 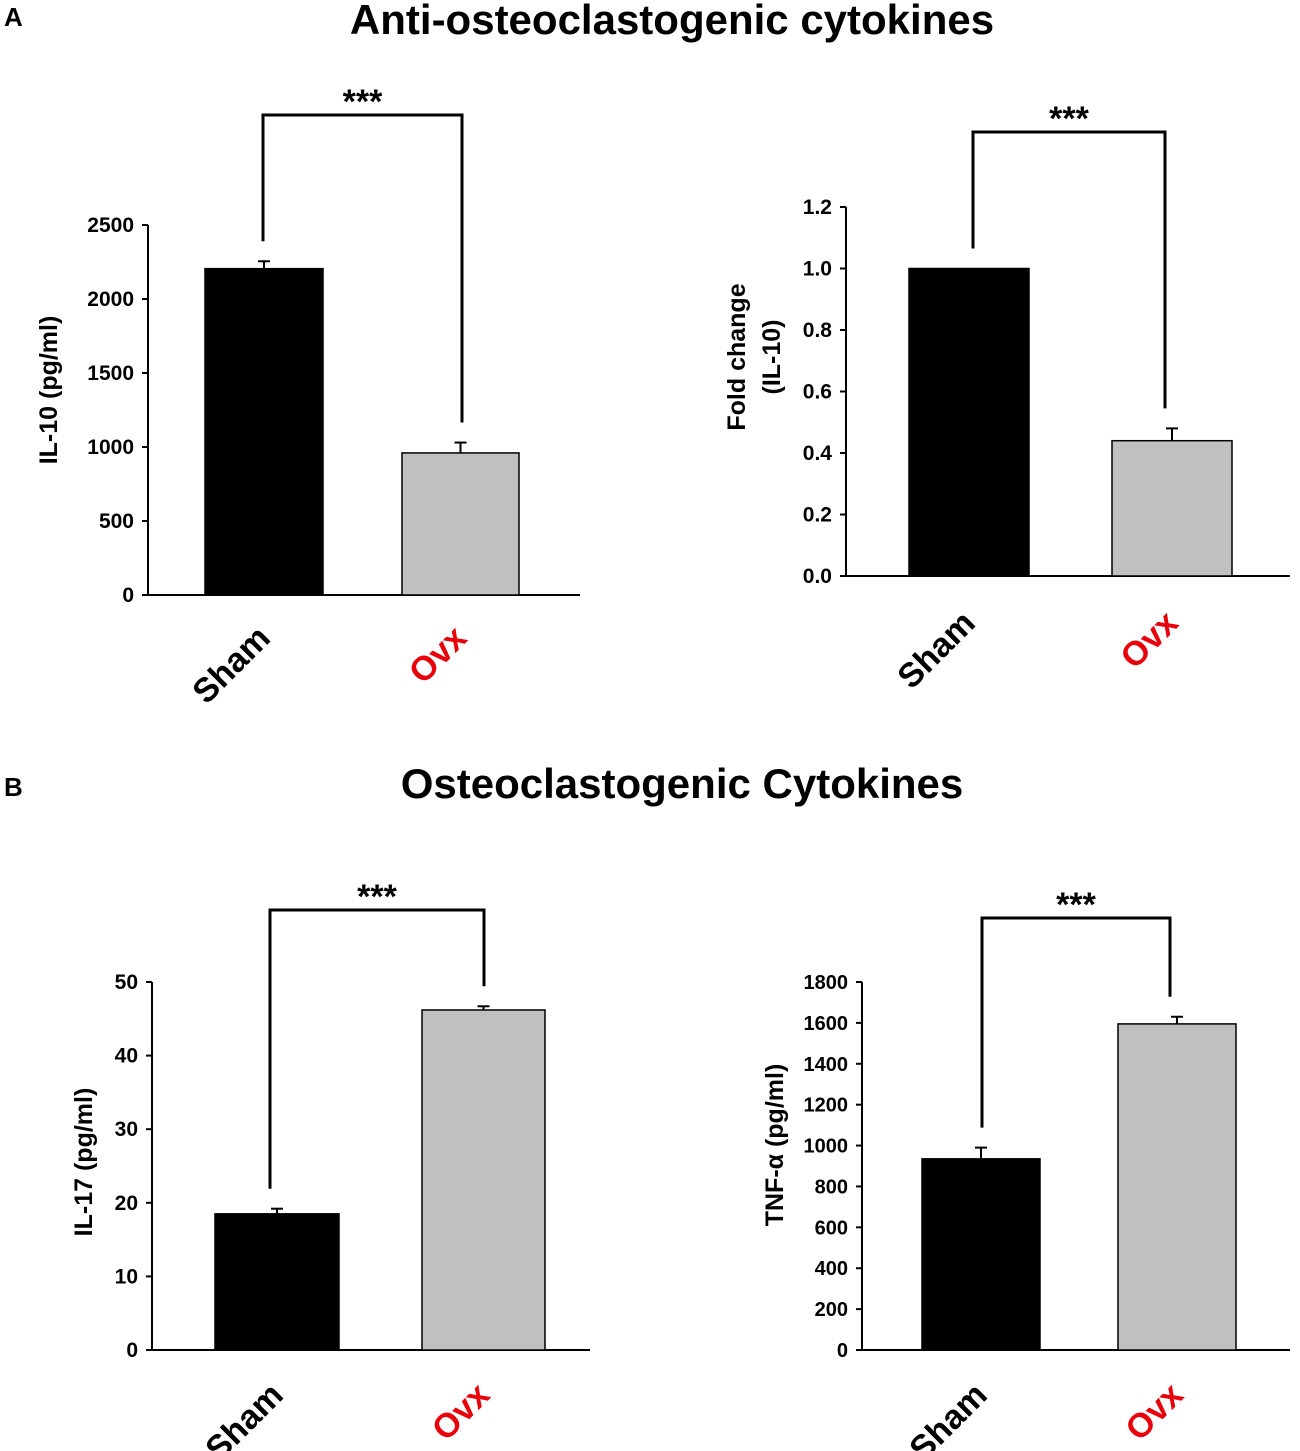 What do you see at coordinates (831, 1187) in the screenshot?
I see `y-tick-label: 800` at bounding box center [831, 1187].